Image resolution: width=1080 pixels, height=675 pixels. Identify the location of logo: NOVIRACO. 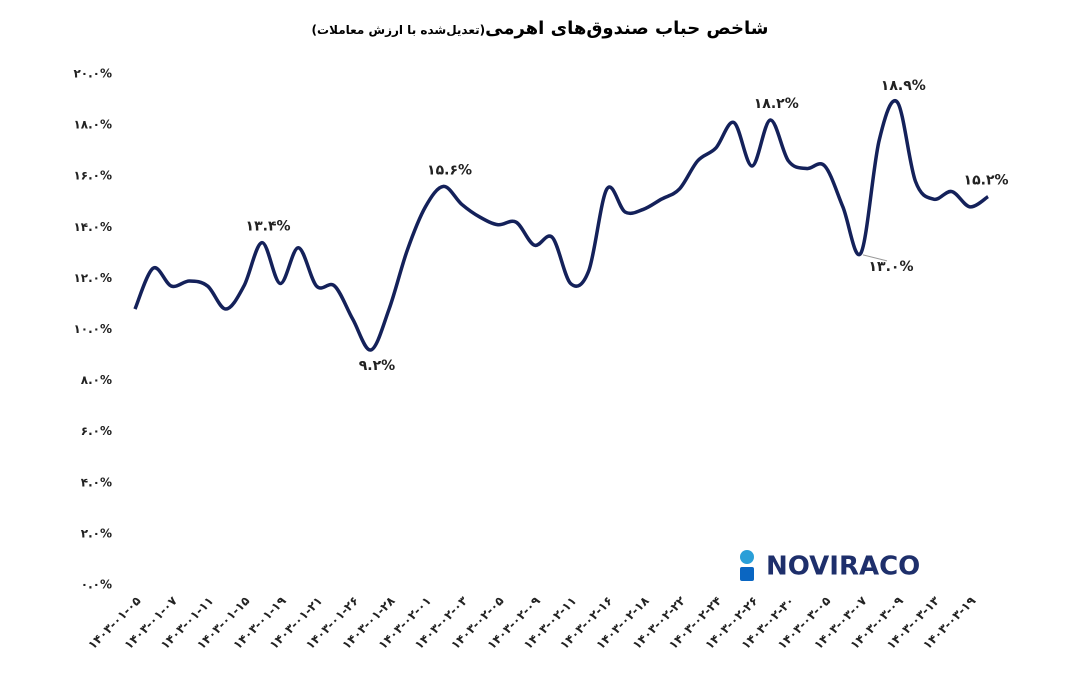
(830, 566).